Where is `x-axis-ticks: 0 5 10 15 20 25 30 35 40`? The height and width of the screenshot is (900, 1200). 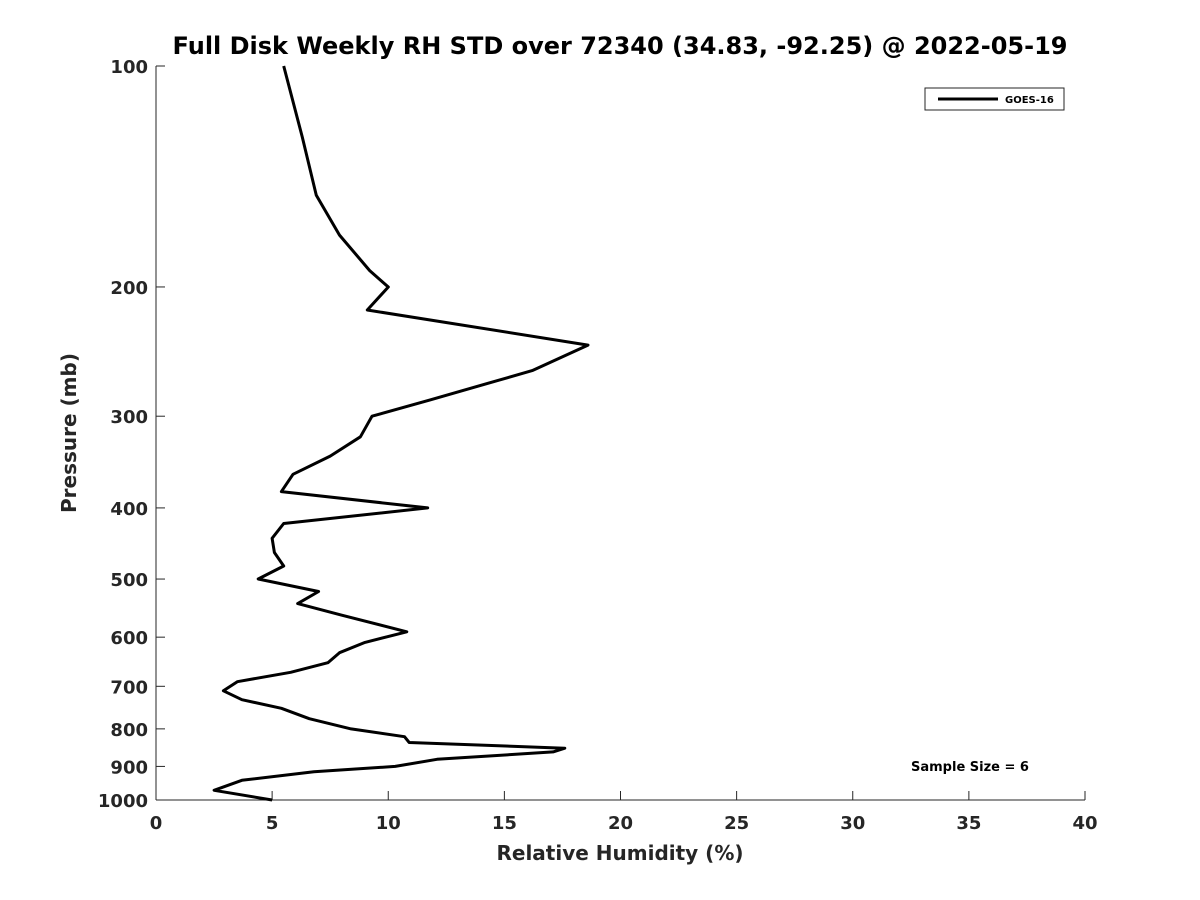 x-axis-ticks: 0 5 10 15 20 25 30 35 40 is located at coordinates (624, 812).